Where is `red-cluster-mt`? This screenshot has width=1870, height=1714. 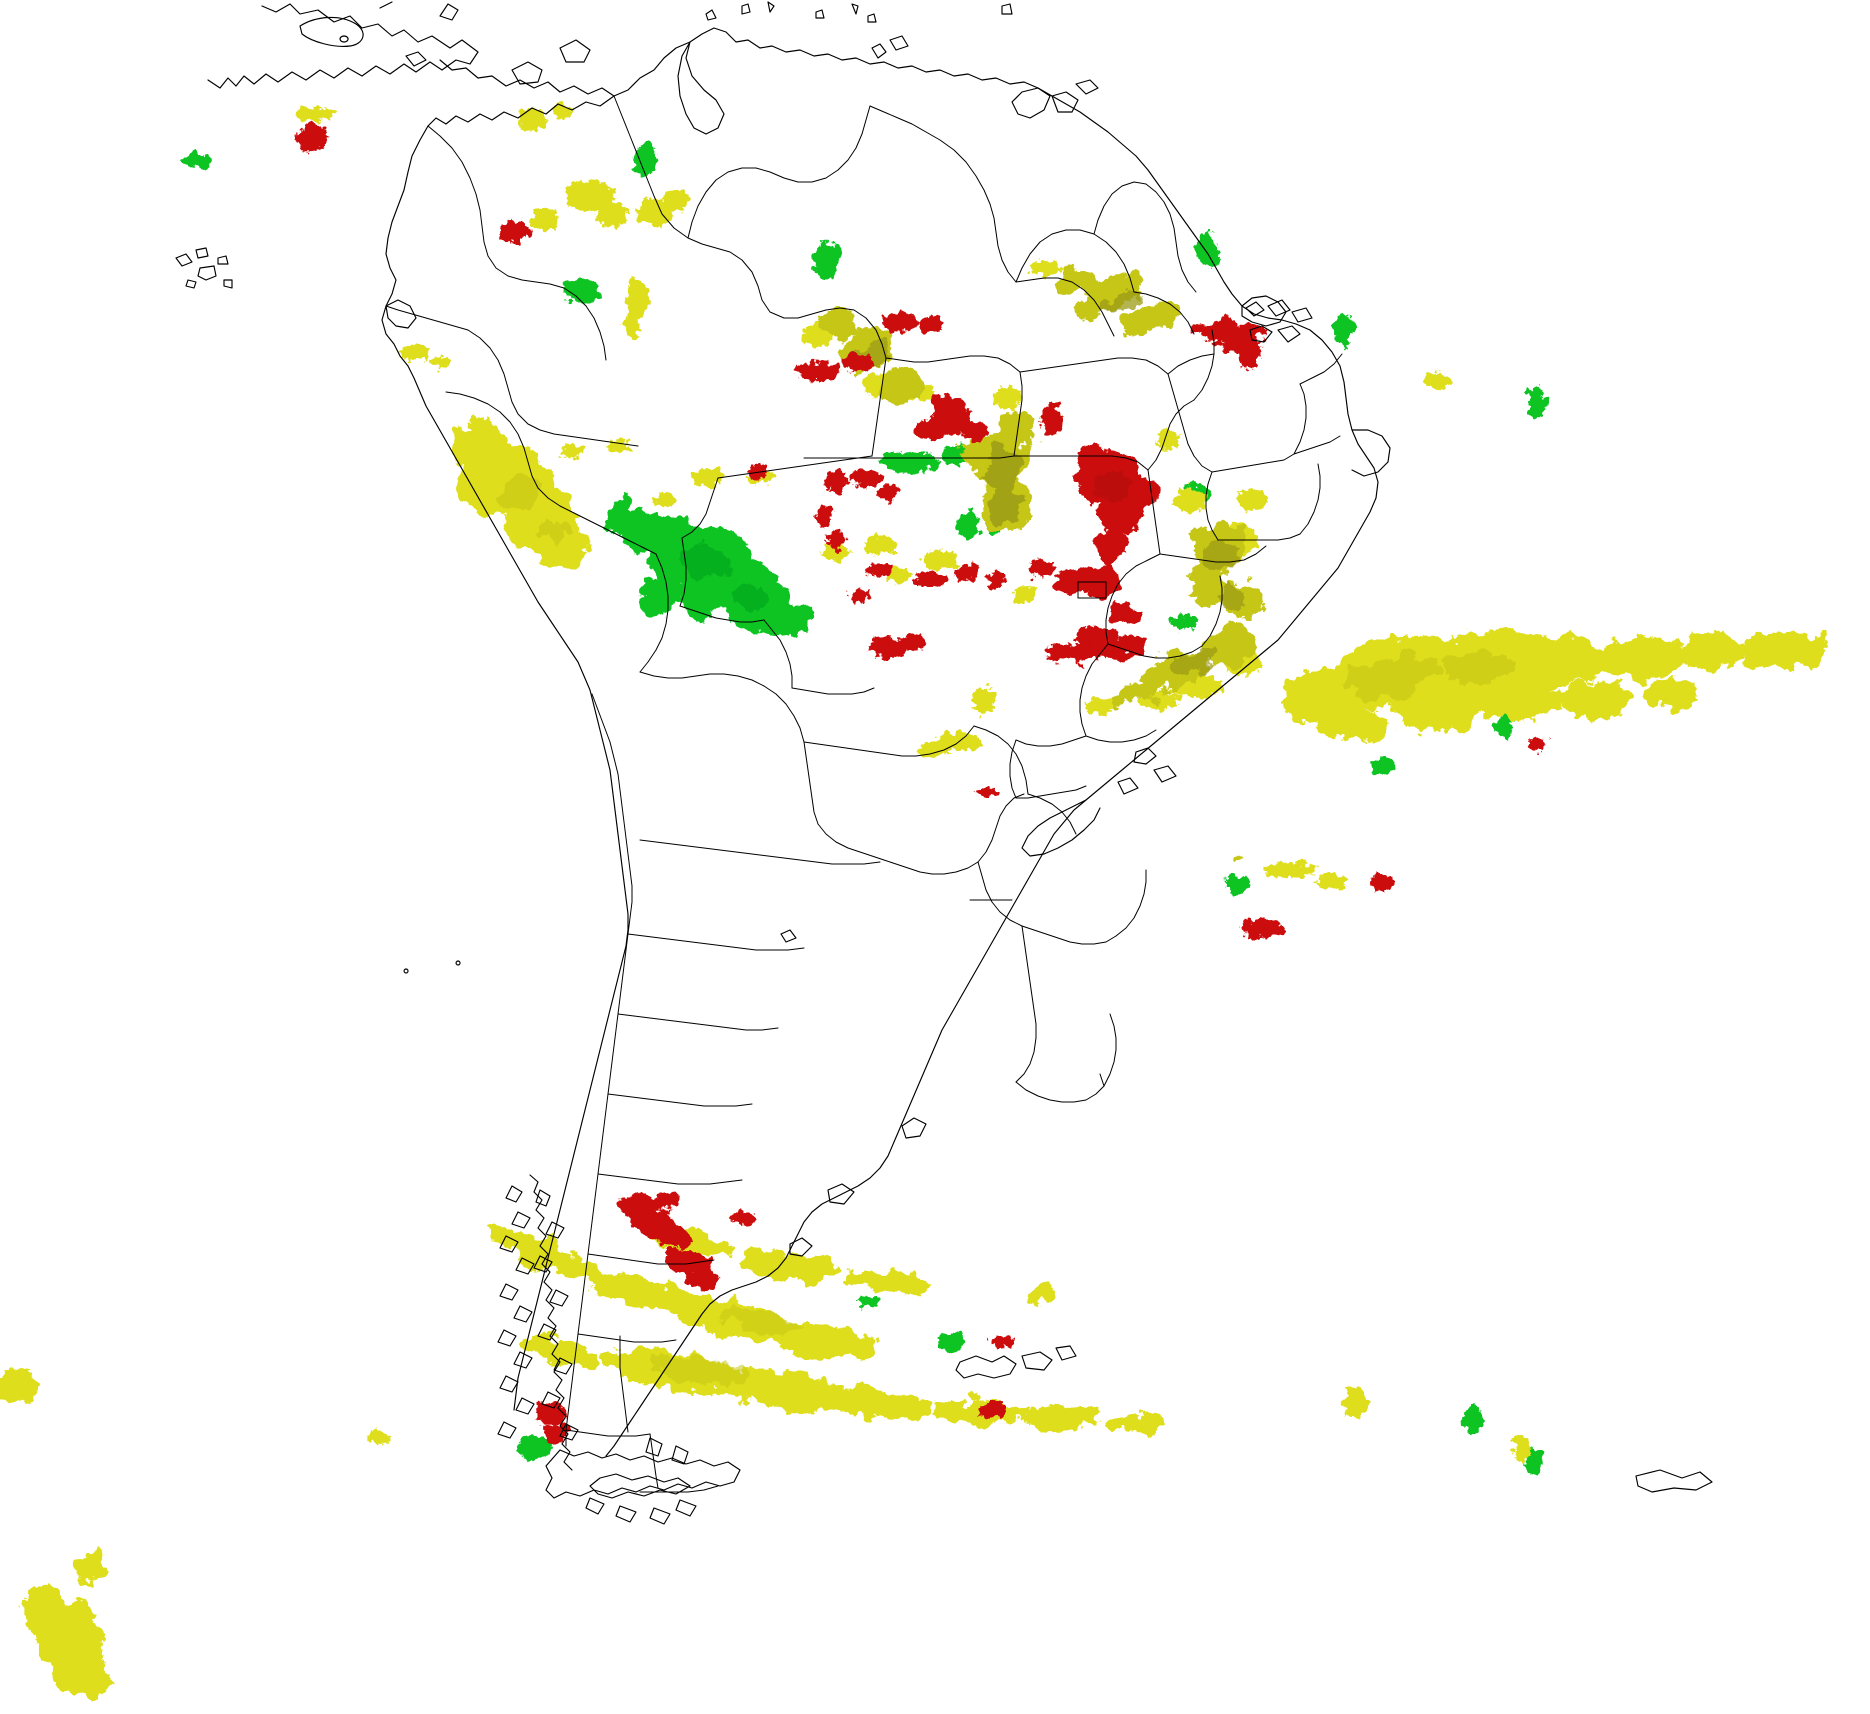
red-cluster-mt is located at coordinates (944, 419).